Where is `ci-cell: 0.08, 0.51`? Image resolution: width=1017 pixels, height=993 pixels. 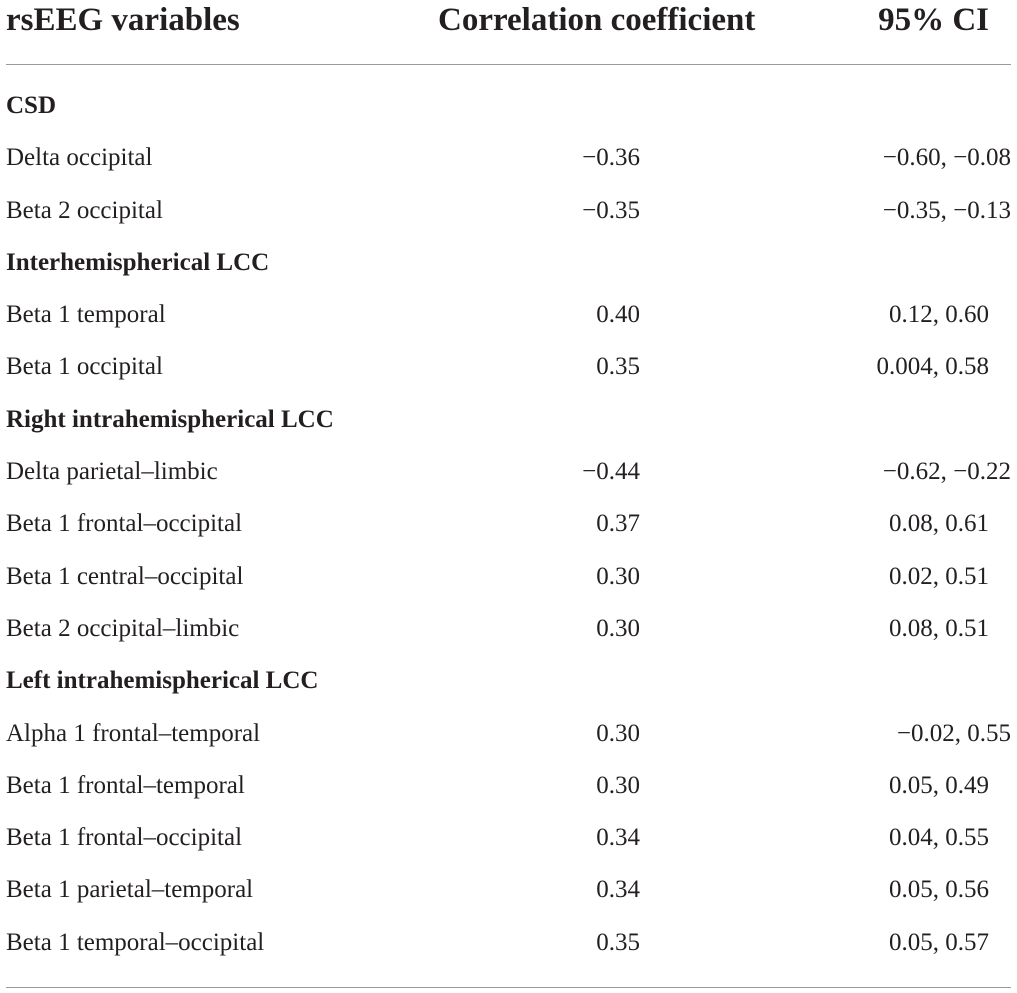
ci-cell: 0.08, 0.51 is located at coordinates (939, 628).